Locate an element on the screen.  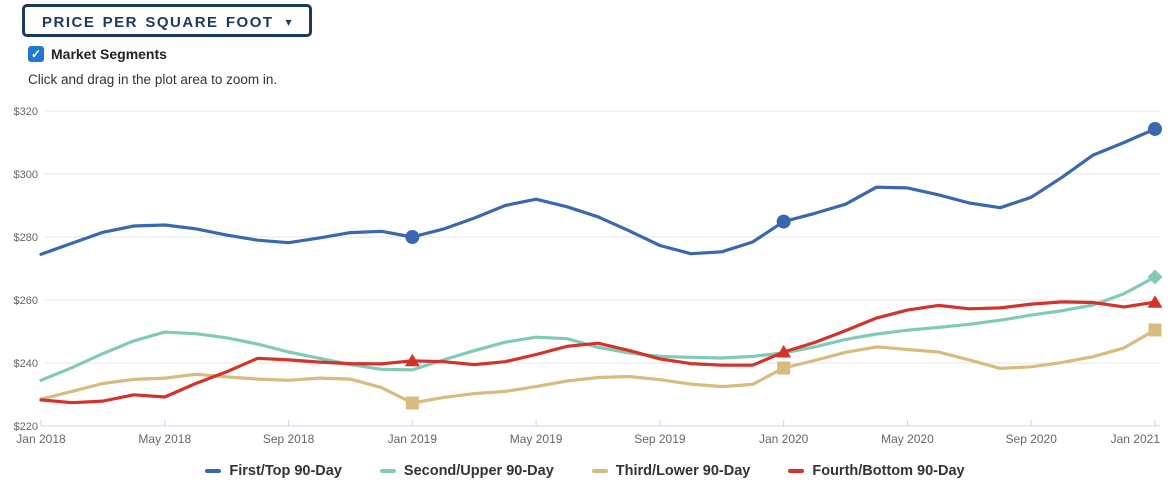
x-axis-label: May 2019 is located at coordinates (536, 439).